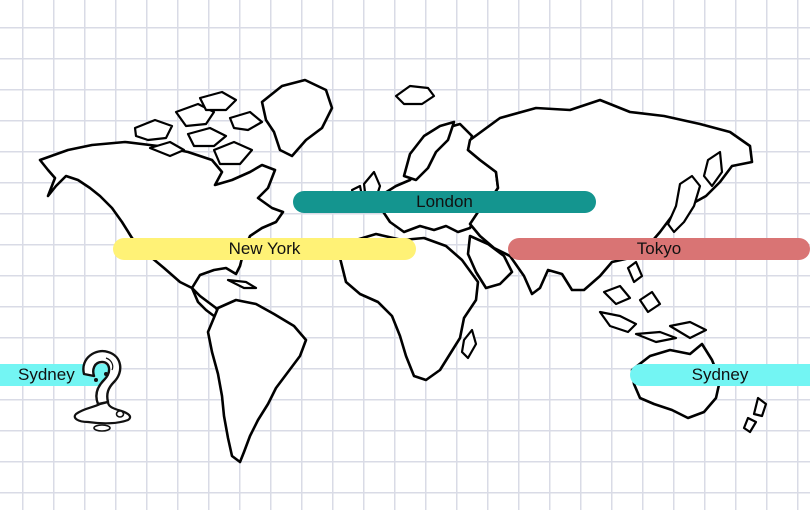  What do you see at coordinates (102, 390) in the screenshot?
I see `question-mark-character-icon` at bounding box center [102, 390].